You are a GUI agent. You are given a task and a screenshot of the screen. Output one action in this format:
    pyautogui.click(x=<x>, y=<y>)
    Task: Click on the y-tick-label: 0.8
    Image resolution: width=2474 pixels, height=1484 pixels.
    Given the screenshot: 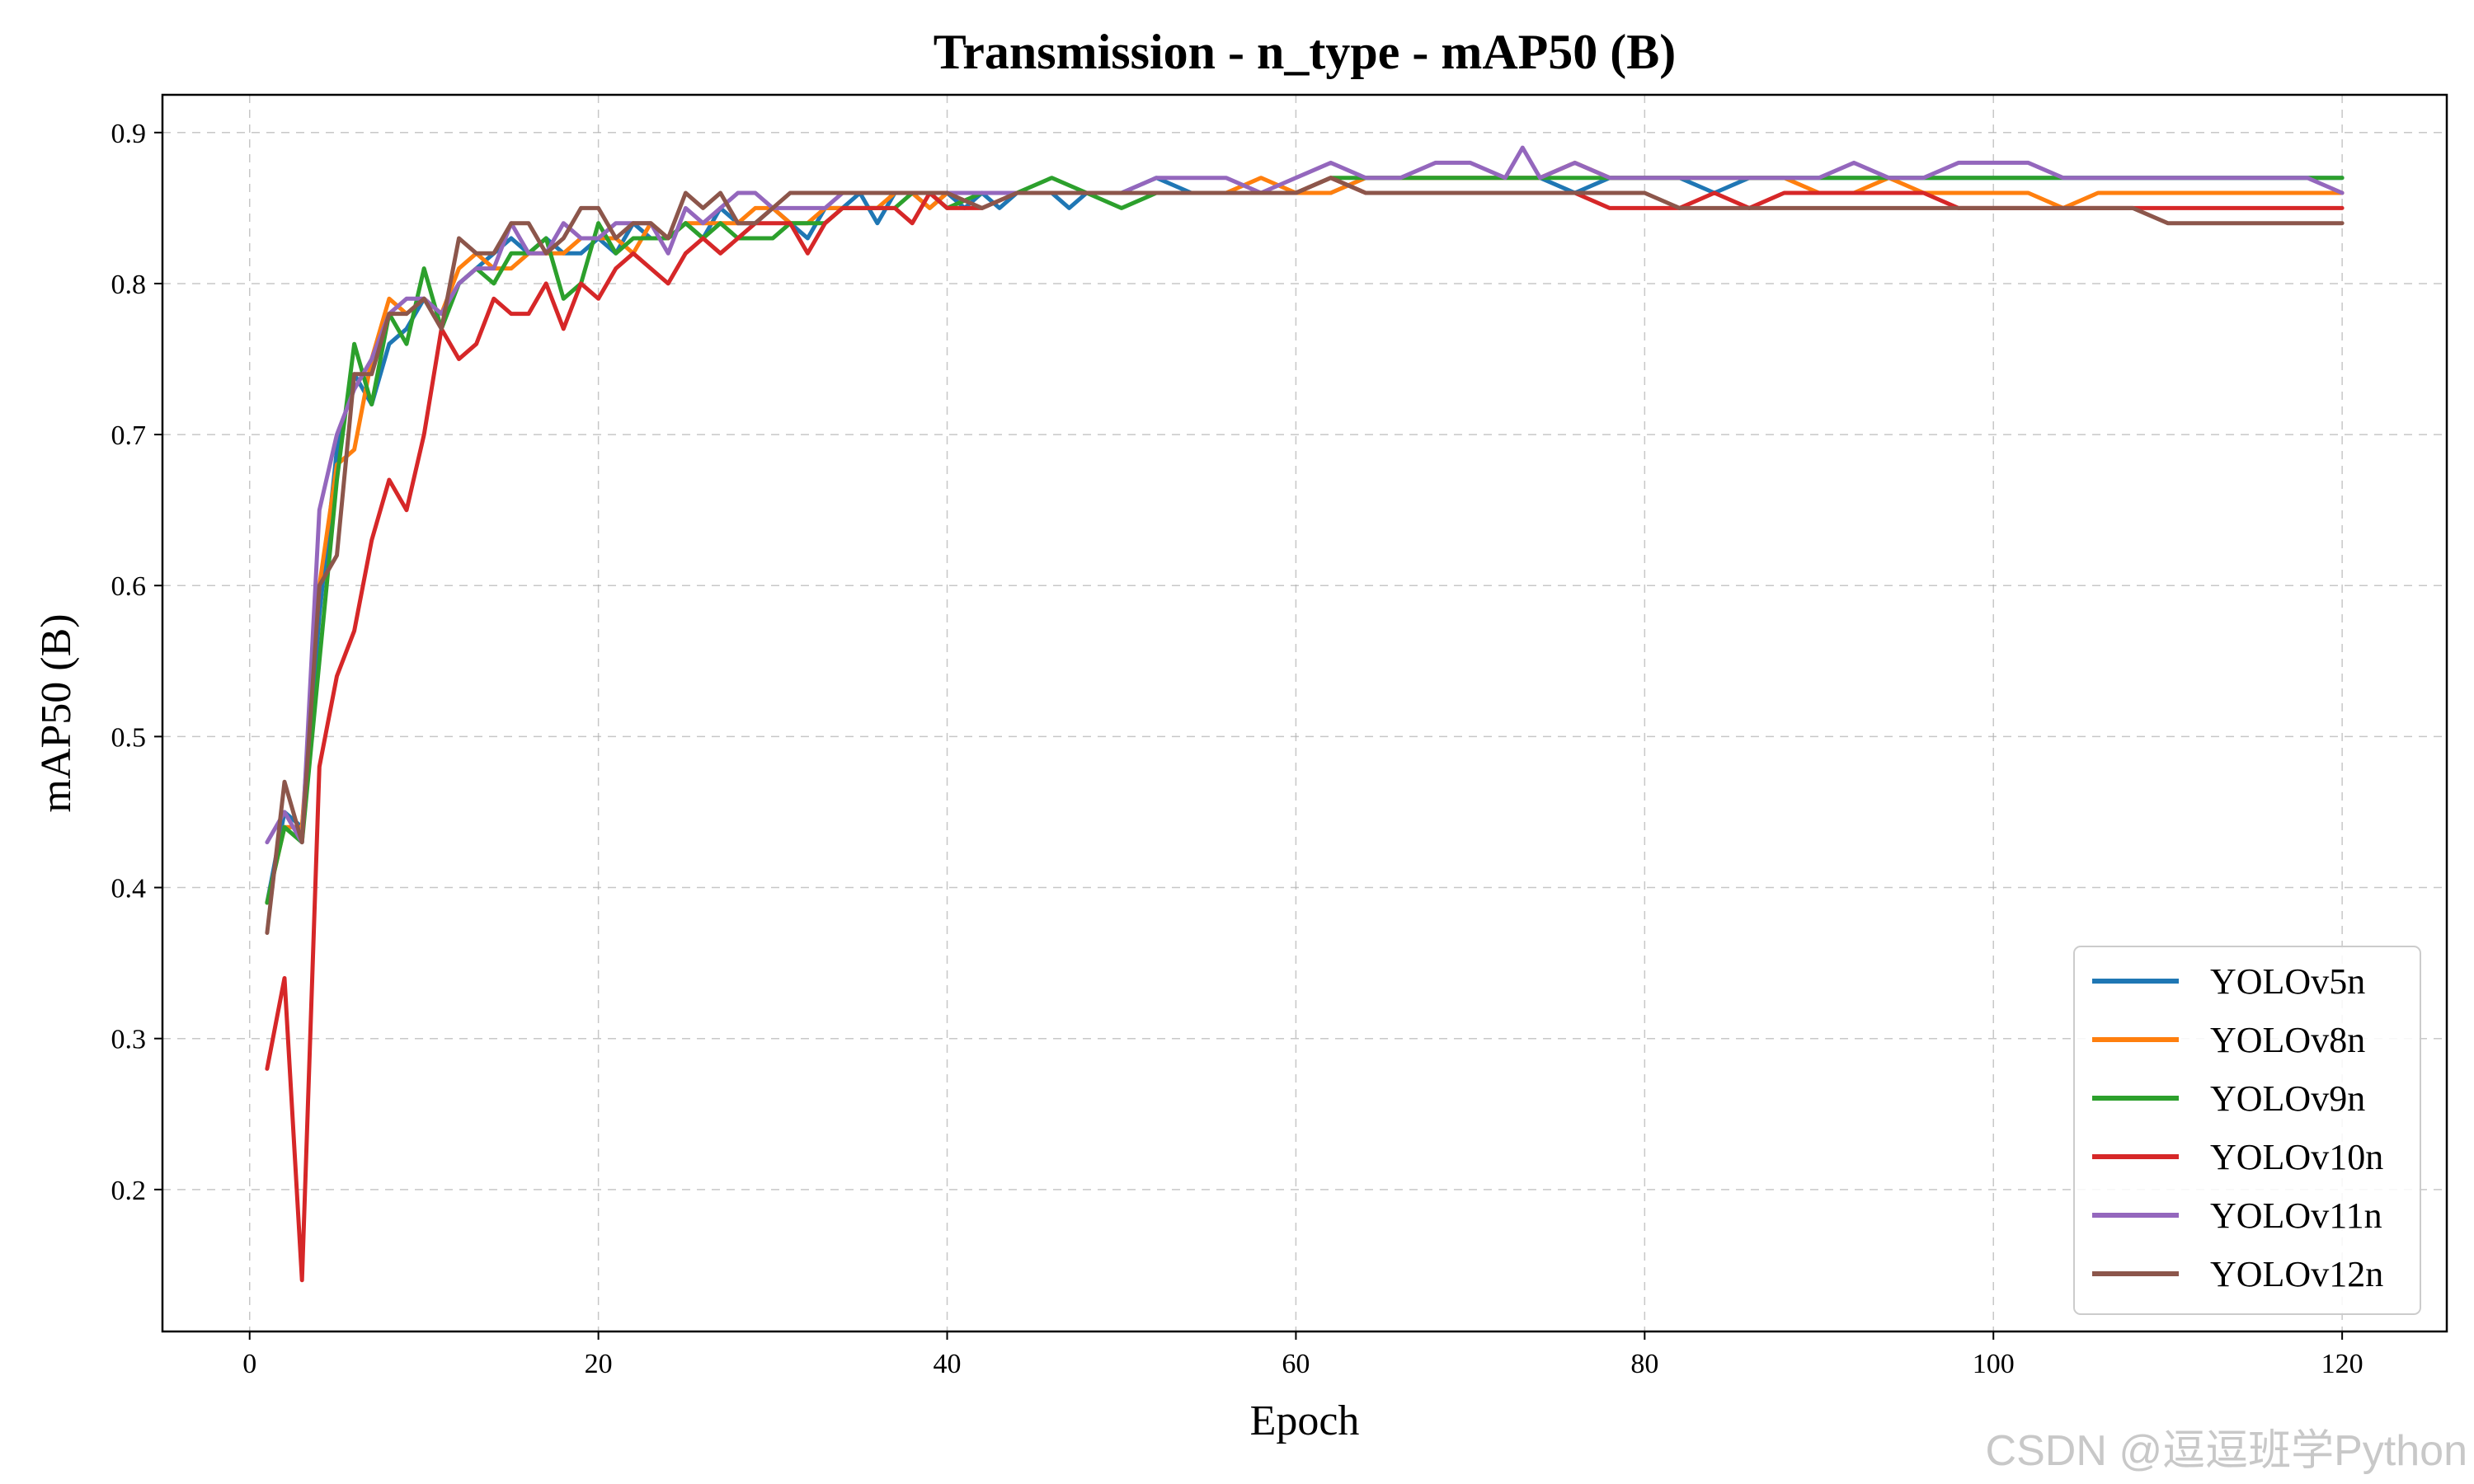 What is the action you would take?
    pyautogui.click(x=129, y=285)
    